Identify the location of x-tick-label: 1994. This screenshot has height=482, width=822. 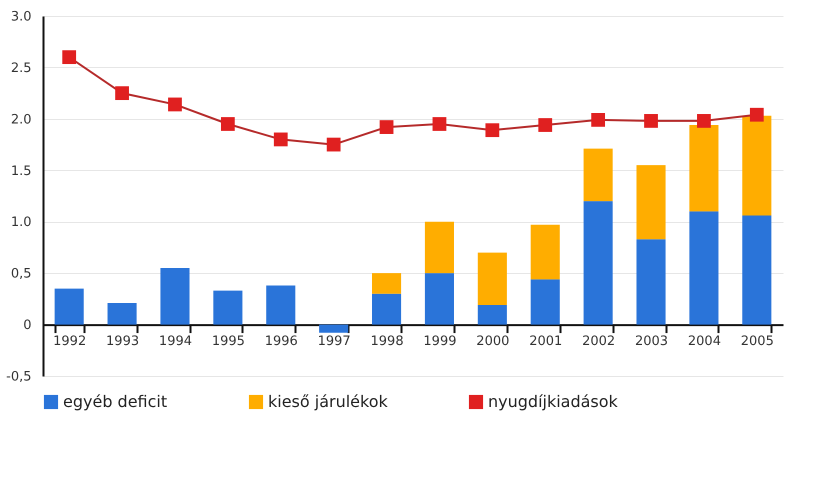
(175, 342).